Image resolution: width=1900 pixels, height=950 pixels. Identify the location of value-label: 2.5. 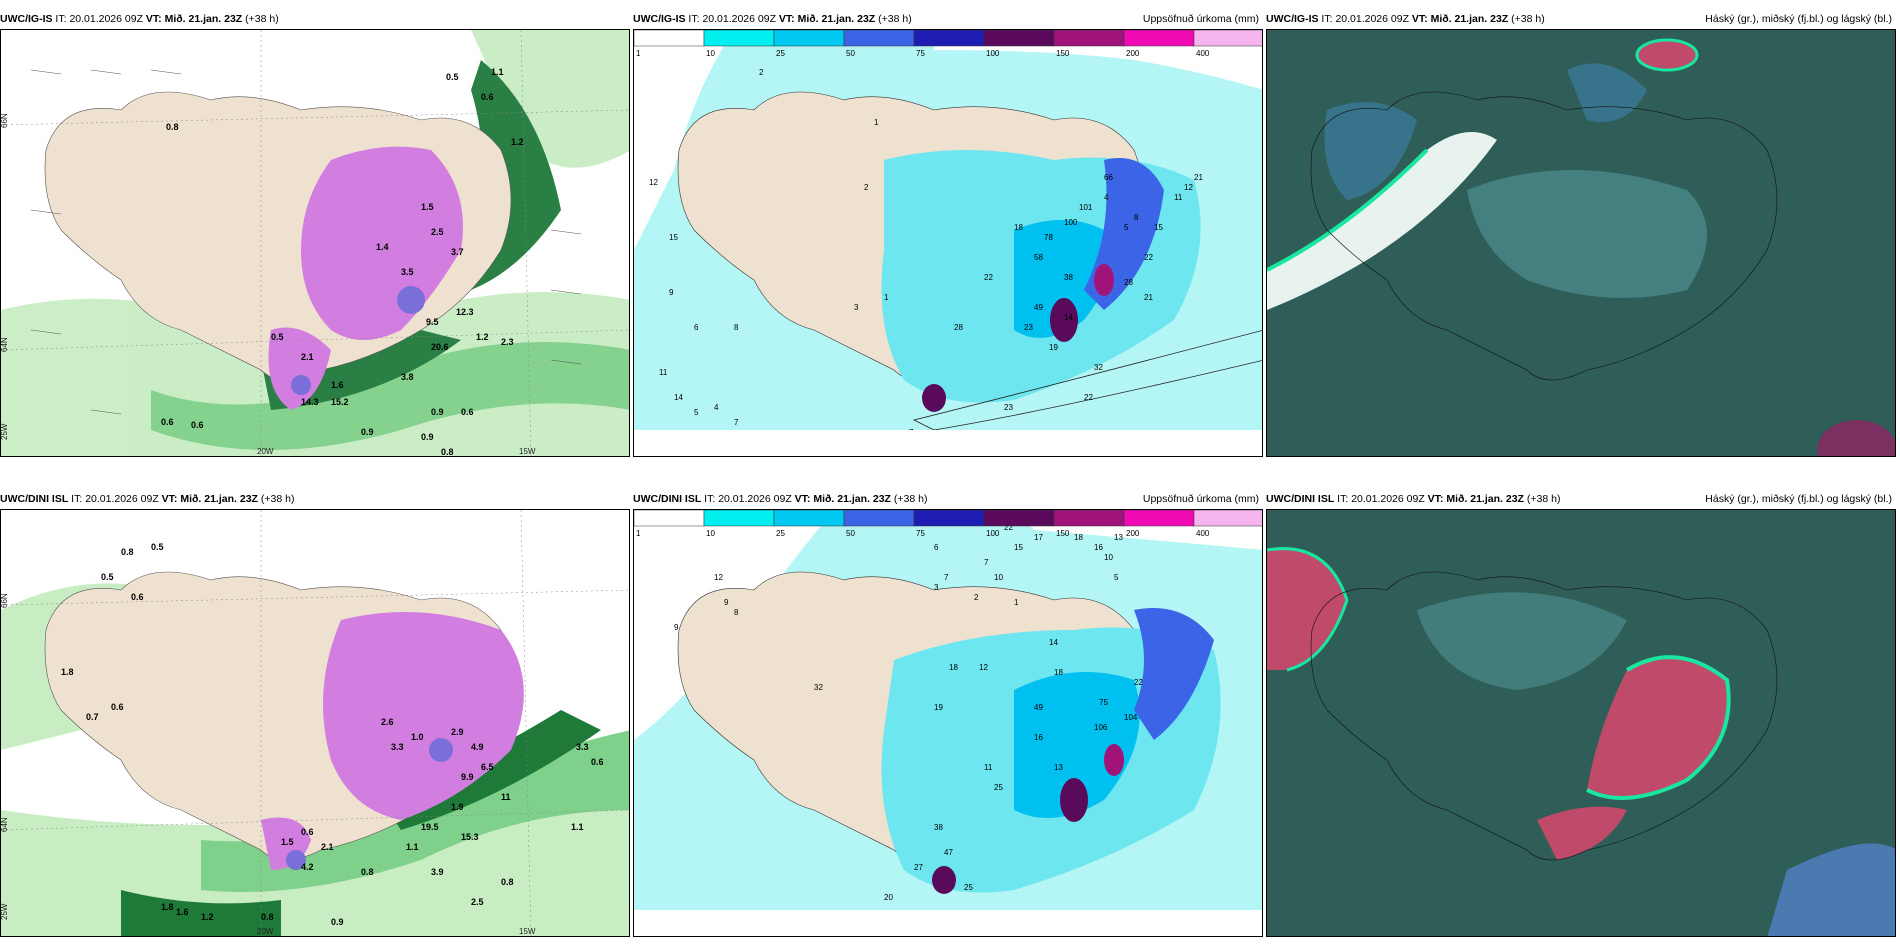
(437, 232).